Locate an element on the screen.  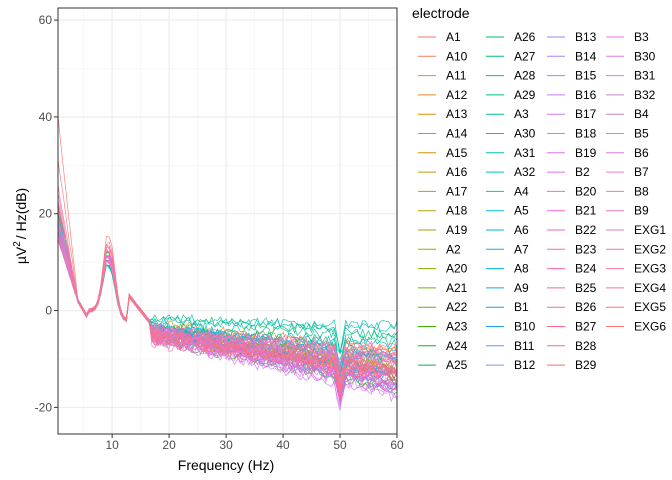
legend-label: B6 is located at coordinates (641, 153).